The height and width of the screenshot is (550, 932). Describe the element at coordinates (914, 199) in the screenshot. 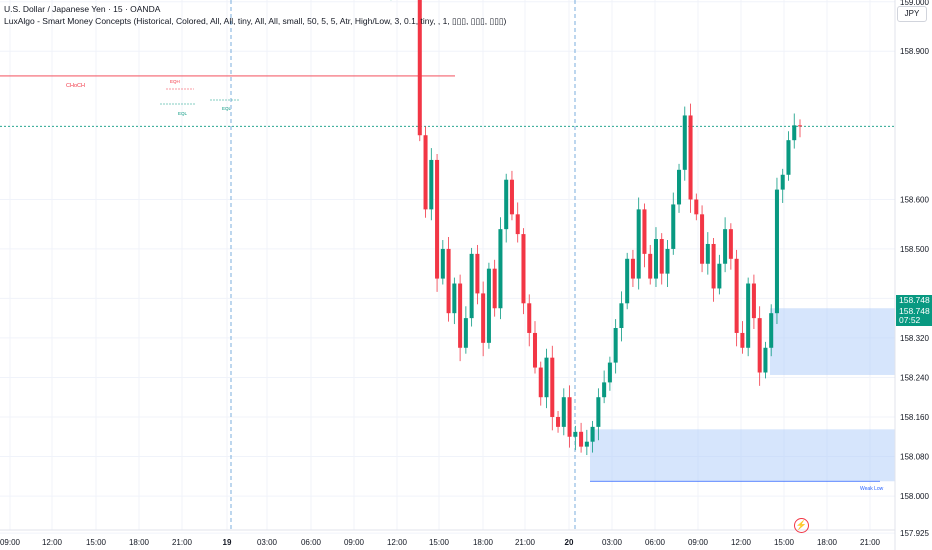

I see `price-axis-label: 158.600` at that location.